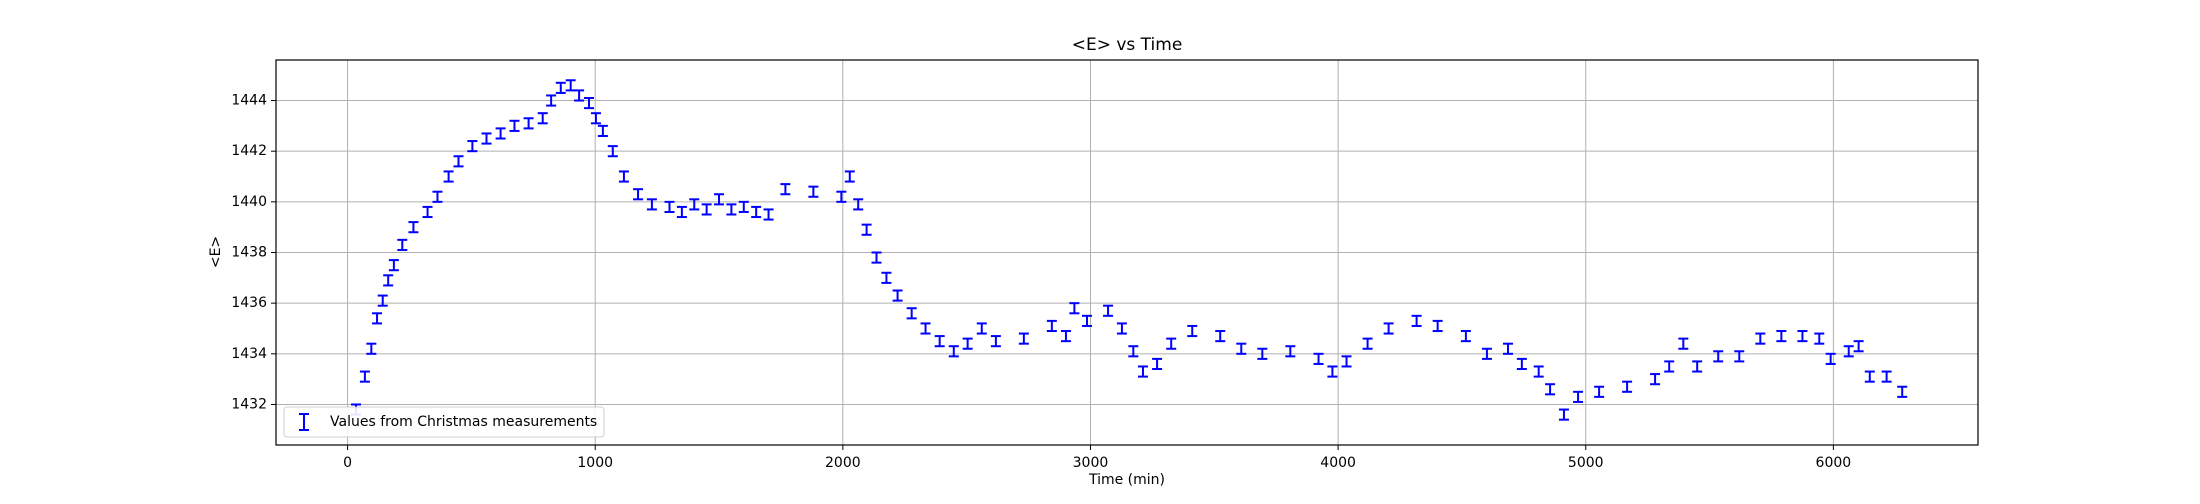 The image size is (2200, 504). I want to click on y-tick-label: 1440, so click(249, 202).